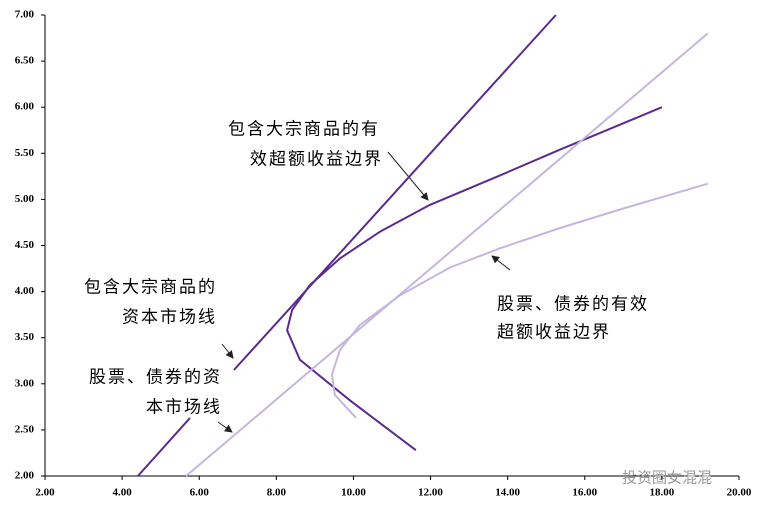  Describe the element at coordinates (184, 408) in the screenshot. I see `annotation: 本市场线` at that location.